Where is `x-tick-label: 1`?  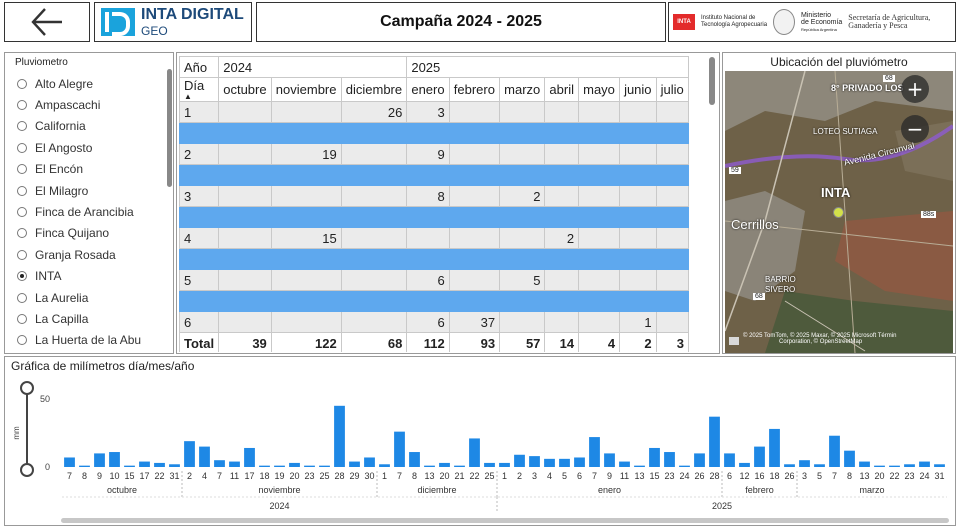
x-tick-label: 1 is located at coordinates (504, 476).